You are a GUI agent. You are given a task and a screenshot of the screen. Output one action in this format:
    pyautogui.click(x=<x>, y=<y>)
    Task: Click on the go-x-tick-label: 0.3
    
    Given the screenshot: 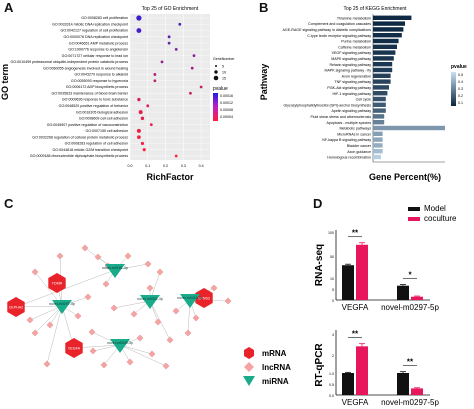 What is the action you would take?
    pyautogui.click(x=183, y=166)
    